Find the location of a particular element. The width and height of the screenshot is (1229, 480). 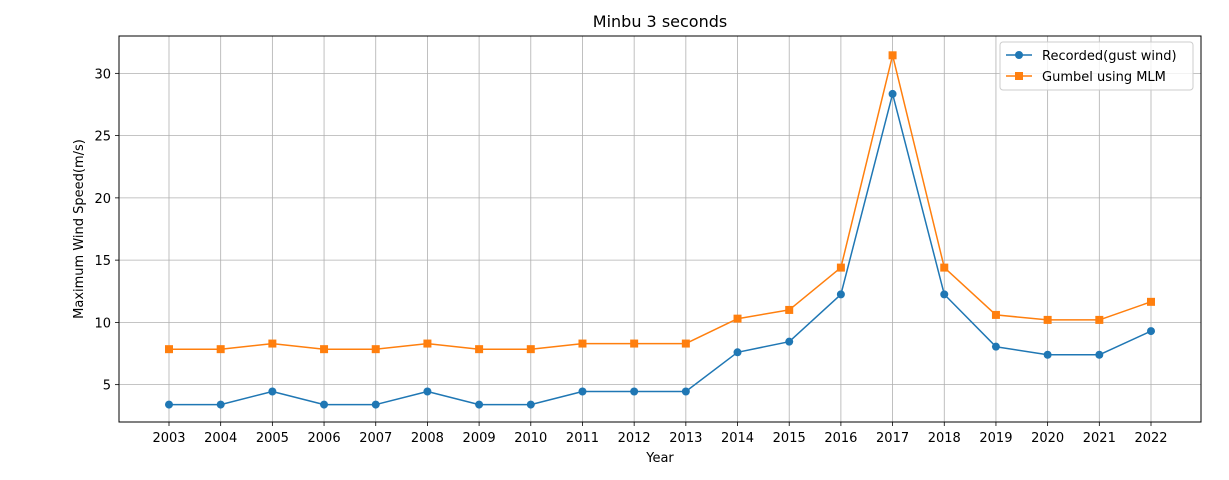

y-axis-ticks: 5 10 15 20 25 30 is located at coordinates (106, 230).